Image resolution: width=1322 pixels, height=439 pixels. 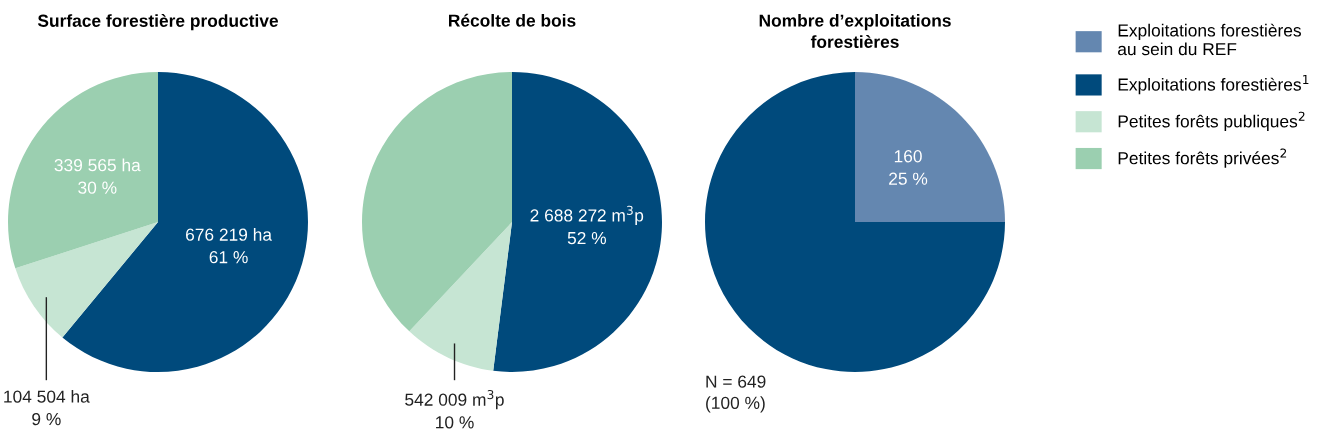 I want to click on text: 2 688 272 m$^{3}$p 52 %, so click(x=587, y=225).